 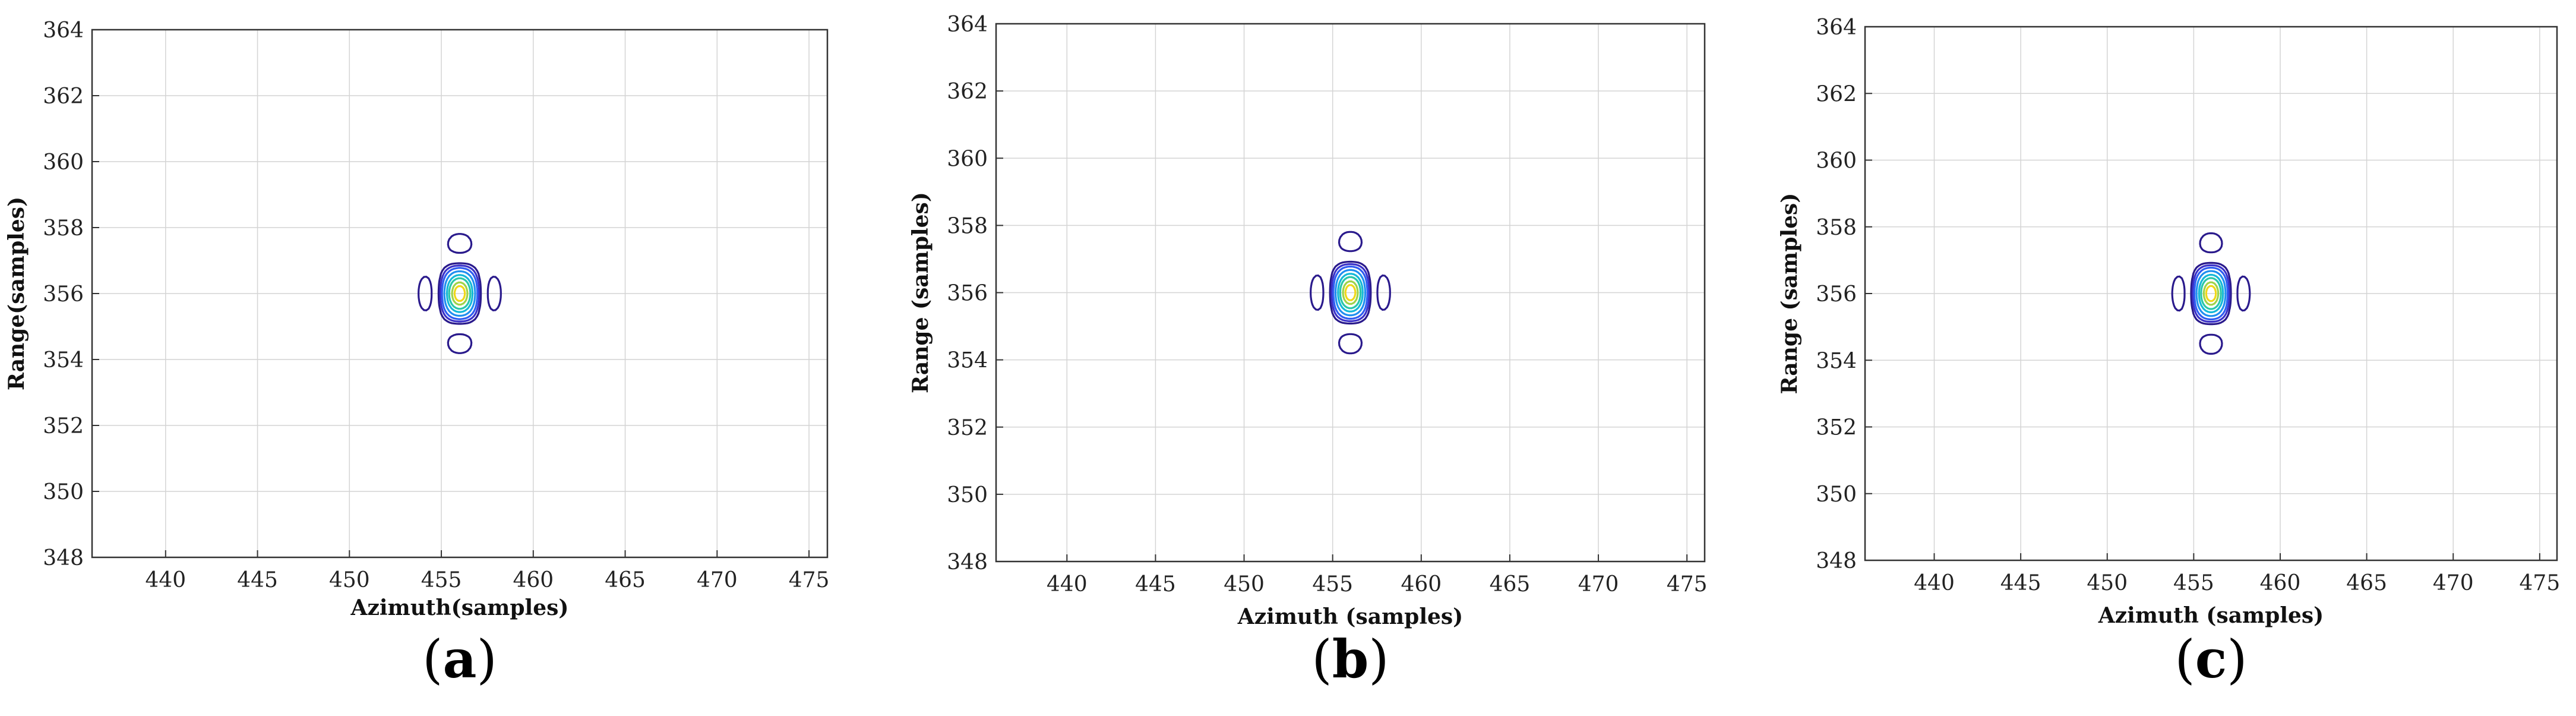 I want to click on x-axis-title: Azimuth(samples), so click(x=459, y=607).